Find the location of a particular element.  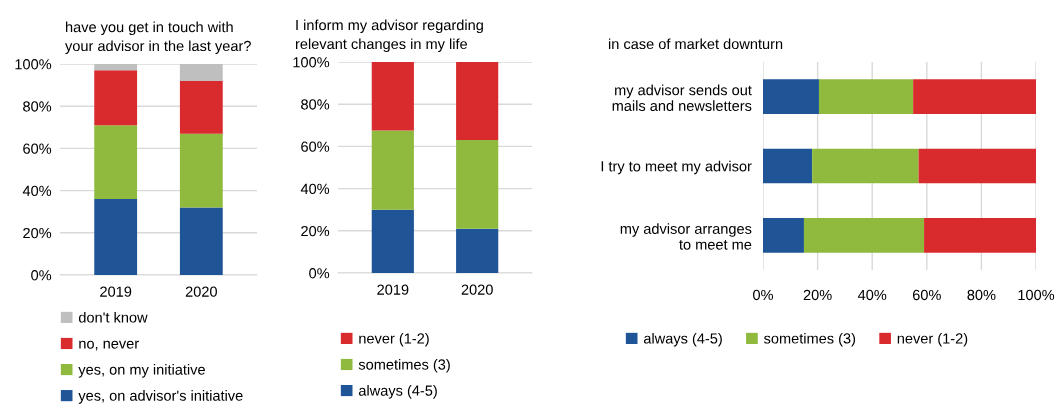

y-tick-label: I try to meet my advisor is located at coordinates (676, 167).